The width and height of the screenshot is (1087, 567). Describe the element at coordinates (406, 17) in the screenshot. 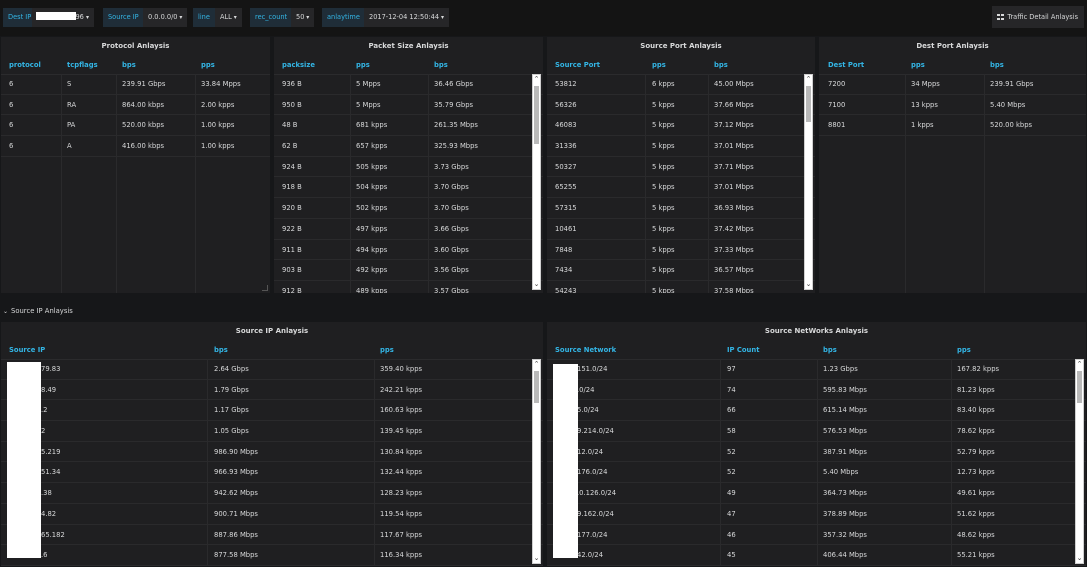

I see `time-select: 2017-12-04 12:50:44` at that location.